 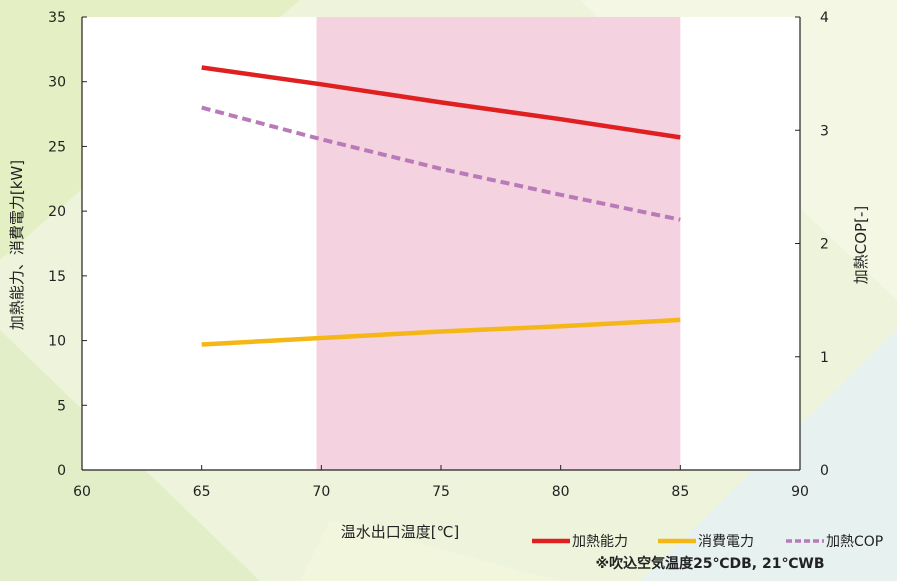 What do you see at coordinates (57, 147) in the screenshot?
I see `y-left-tick-label: 25` at bounding box center [57, 147].